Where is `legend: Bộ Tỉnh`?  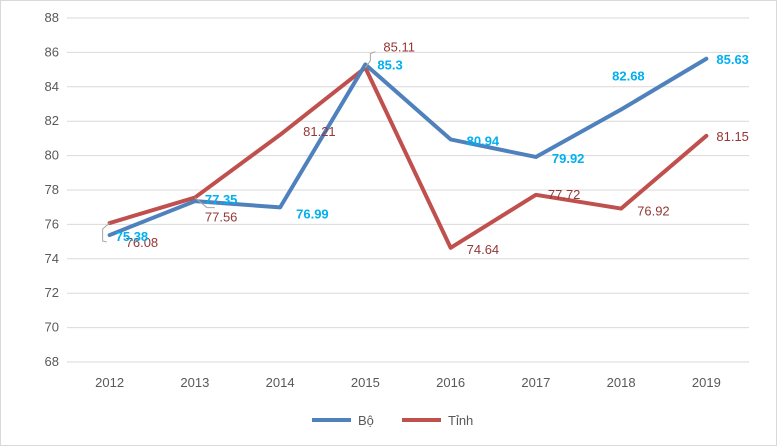
legend: Bộ Tỉnh is located at coordinates (392, 420).